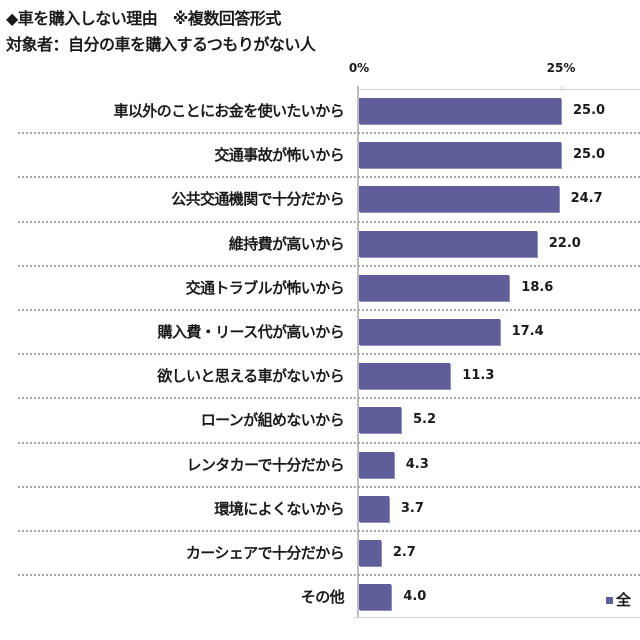 The image size is (640, 640). Describe the element at coordinates (404, 552) in the screenshot. I see `value-label: 2.7` at that location.